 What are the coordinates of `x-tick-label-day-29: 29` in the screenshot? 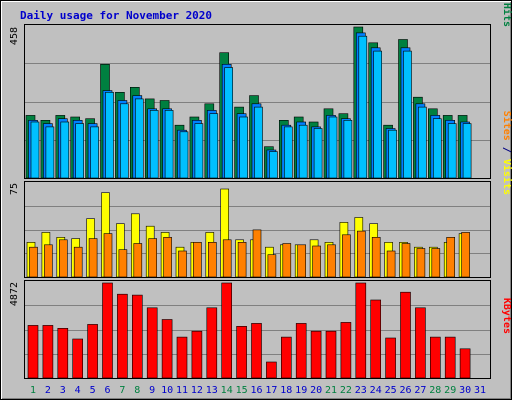 It's located at (450, 390).